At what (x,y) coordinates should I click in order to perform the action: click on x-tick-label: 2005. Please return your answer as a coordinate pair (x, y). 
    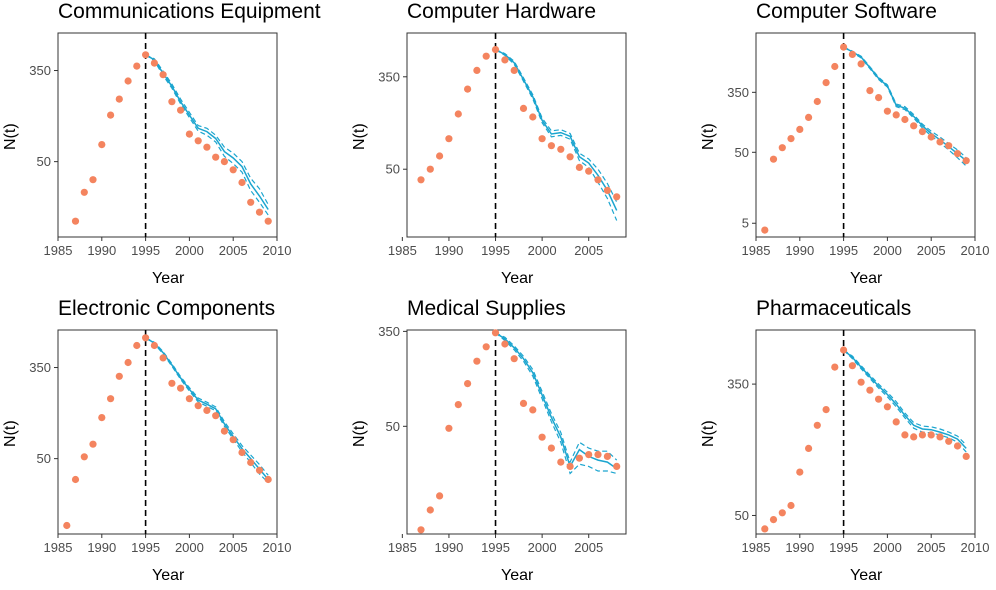
    Looking at the image, I should click on (931, 547).